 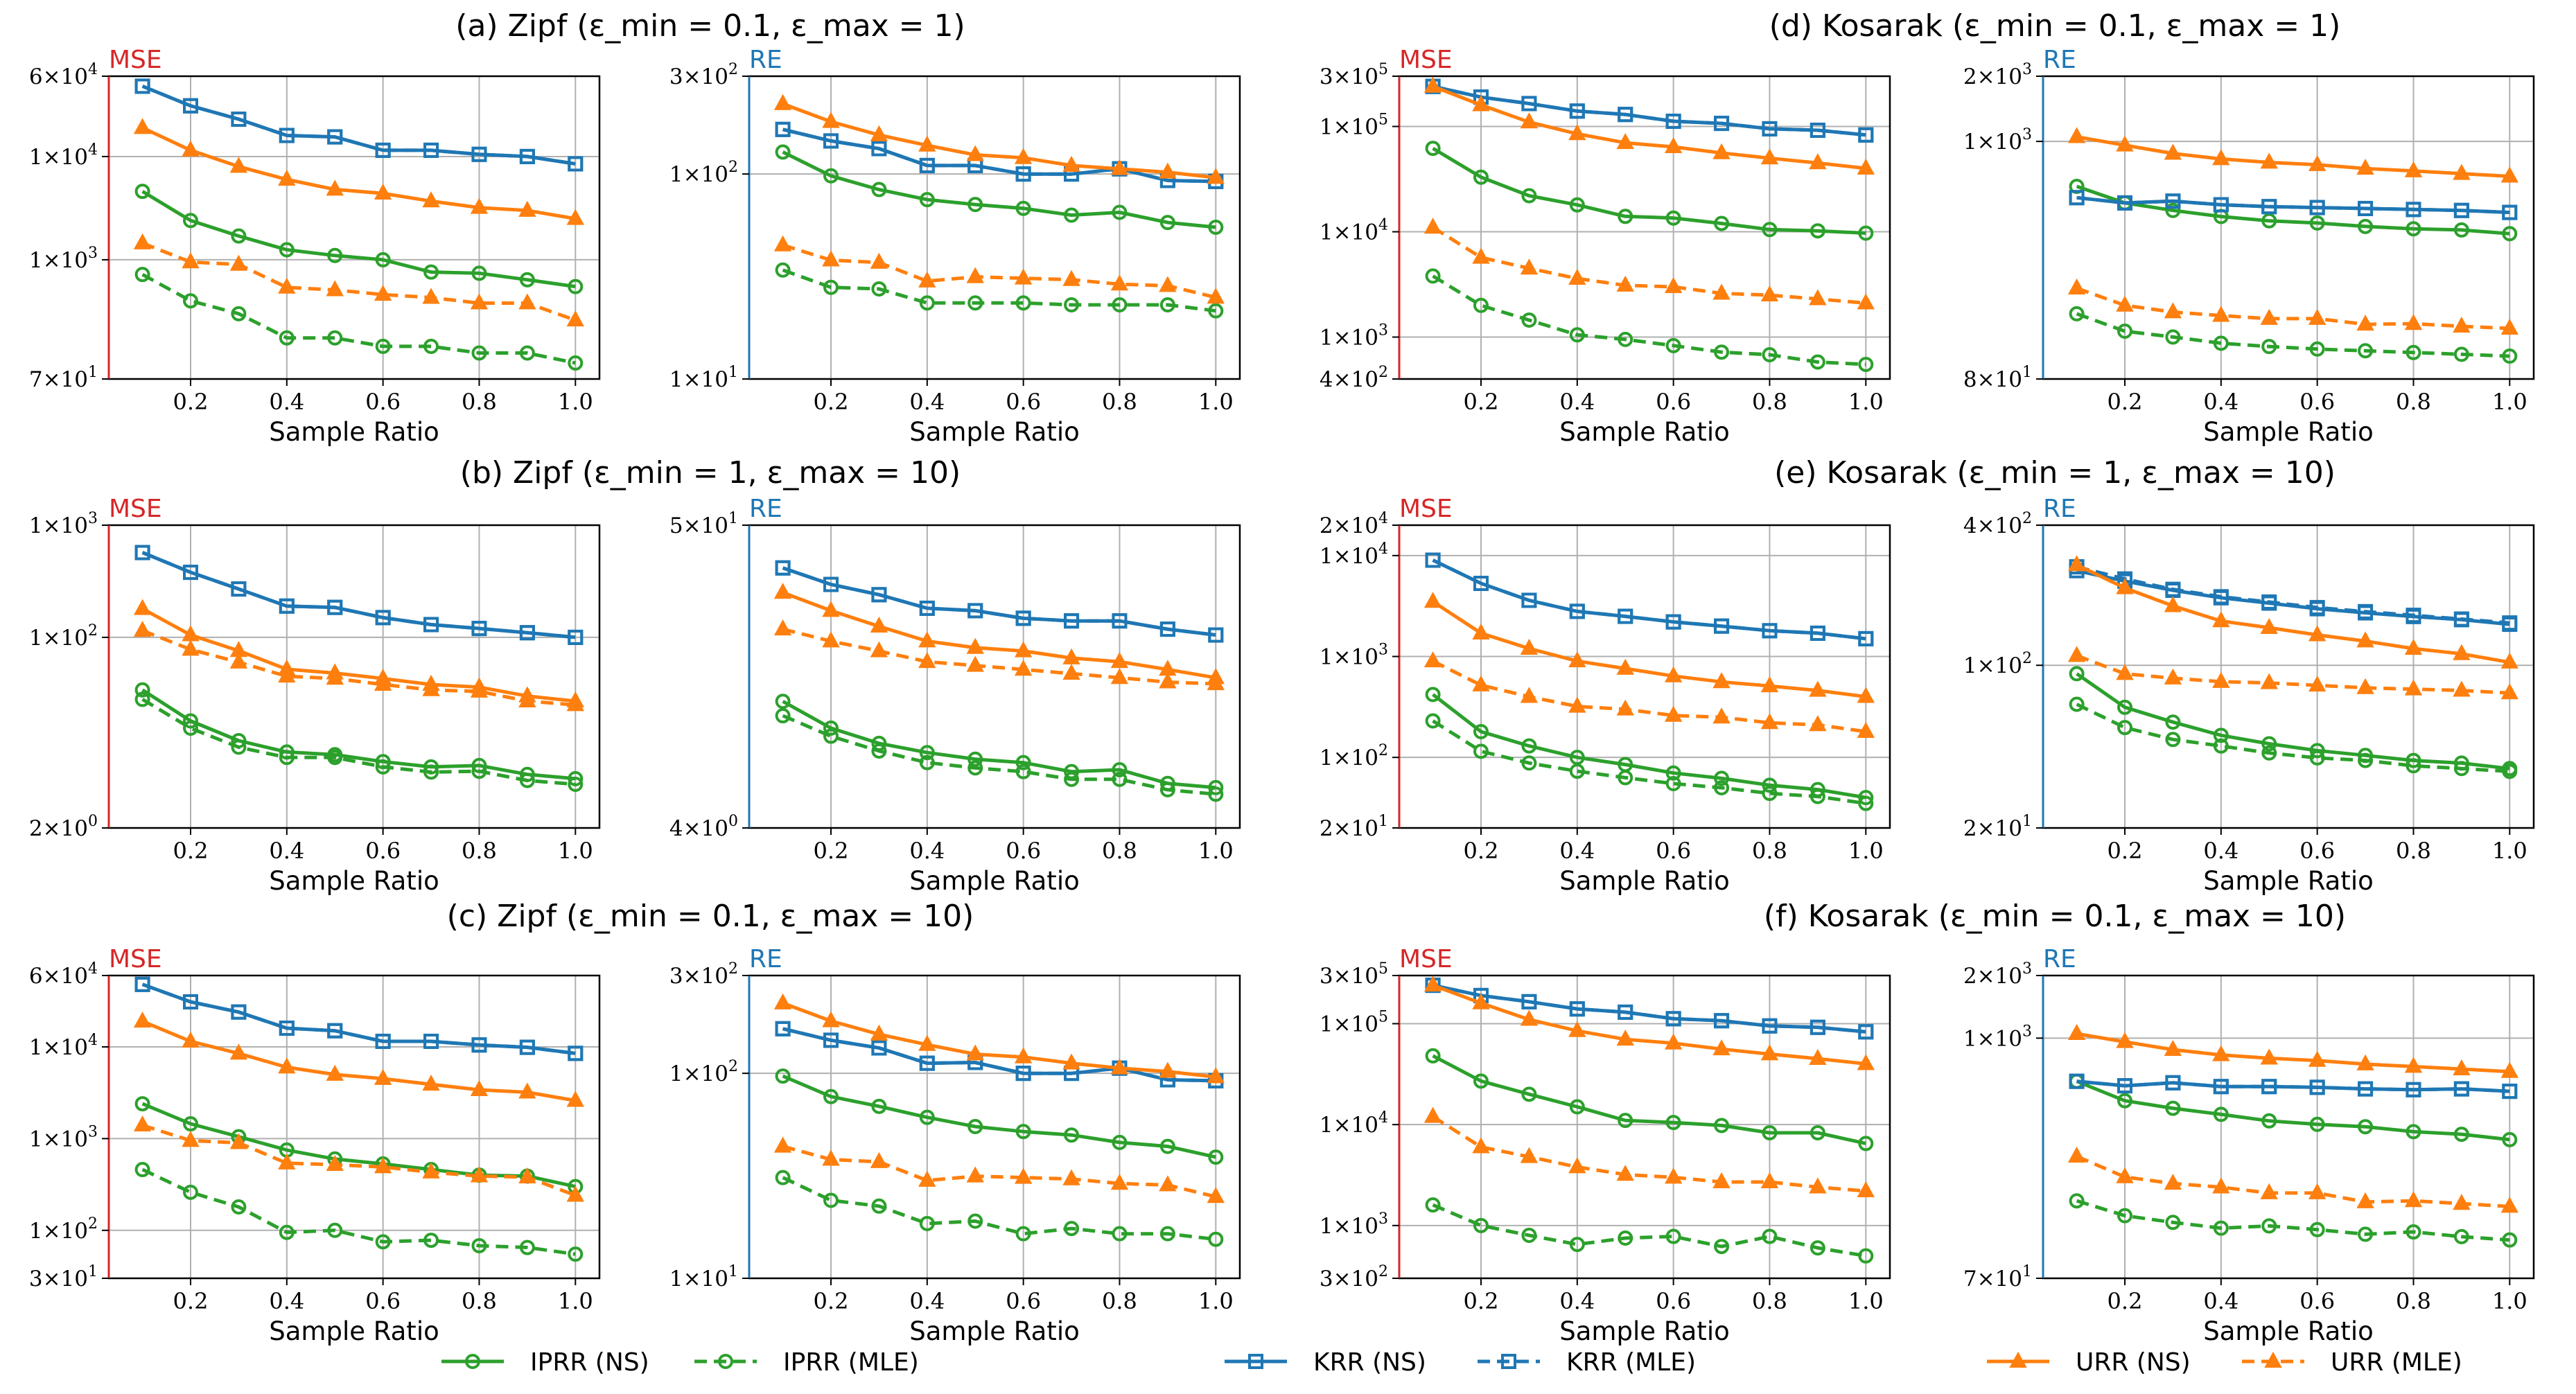 What do you see at coordinates (1354, 1123) in the screenshot?
I see `y-tick-label: 1×10⁴` at bounding box center [1354, 1123].